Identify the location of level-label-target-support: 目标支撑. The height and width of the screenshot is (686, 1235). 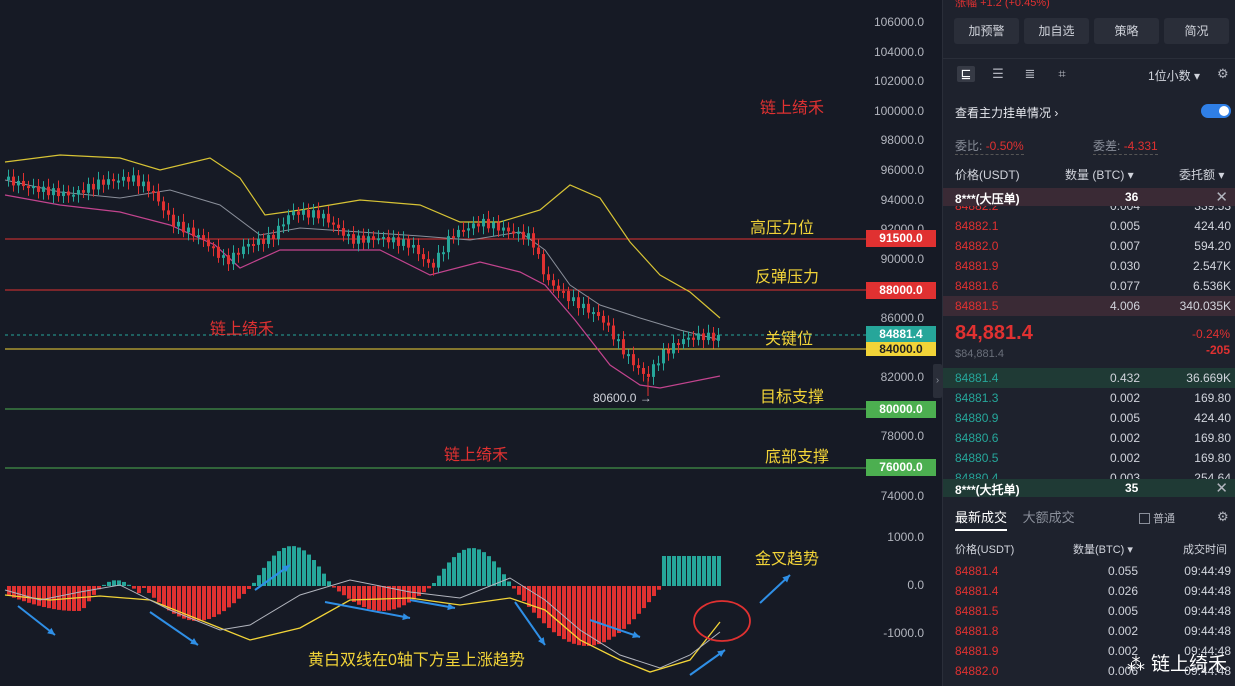
(792, 397).